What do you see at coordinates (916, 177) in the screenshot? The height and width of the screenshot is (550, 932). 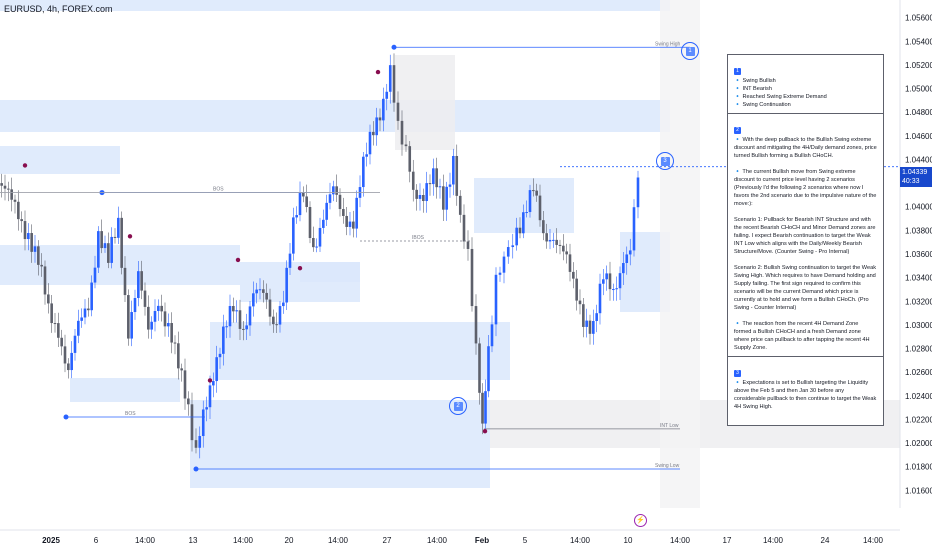 I see `current-price-tag: 1.04339 40:33` at bounding box center [916, 177].